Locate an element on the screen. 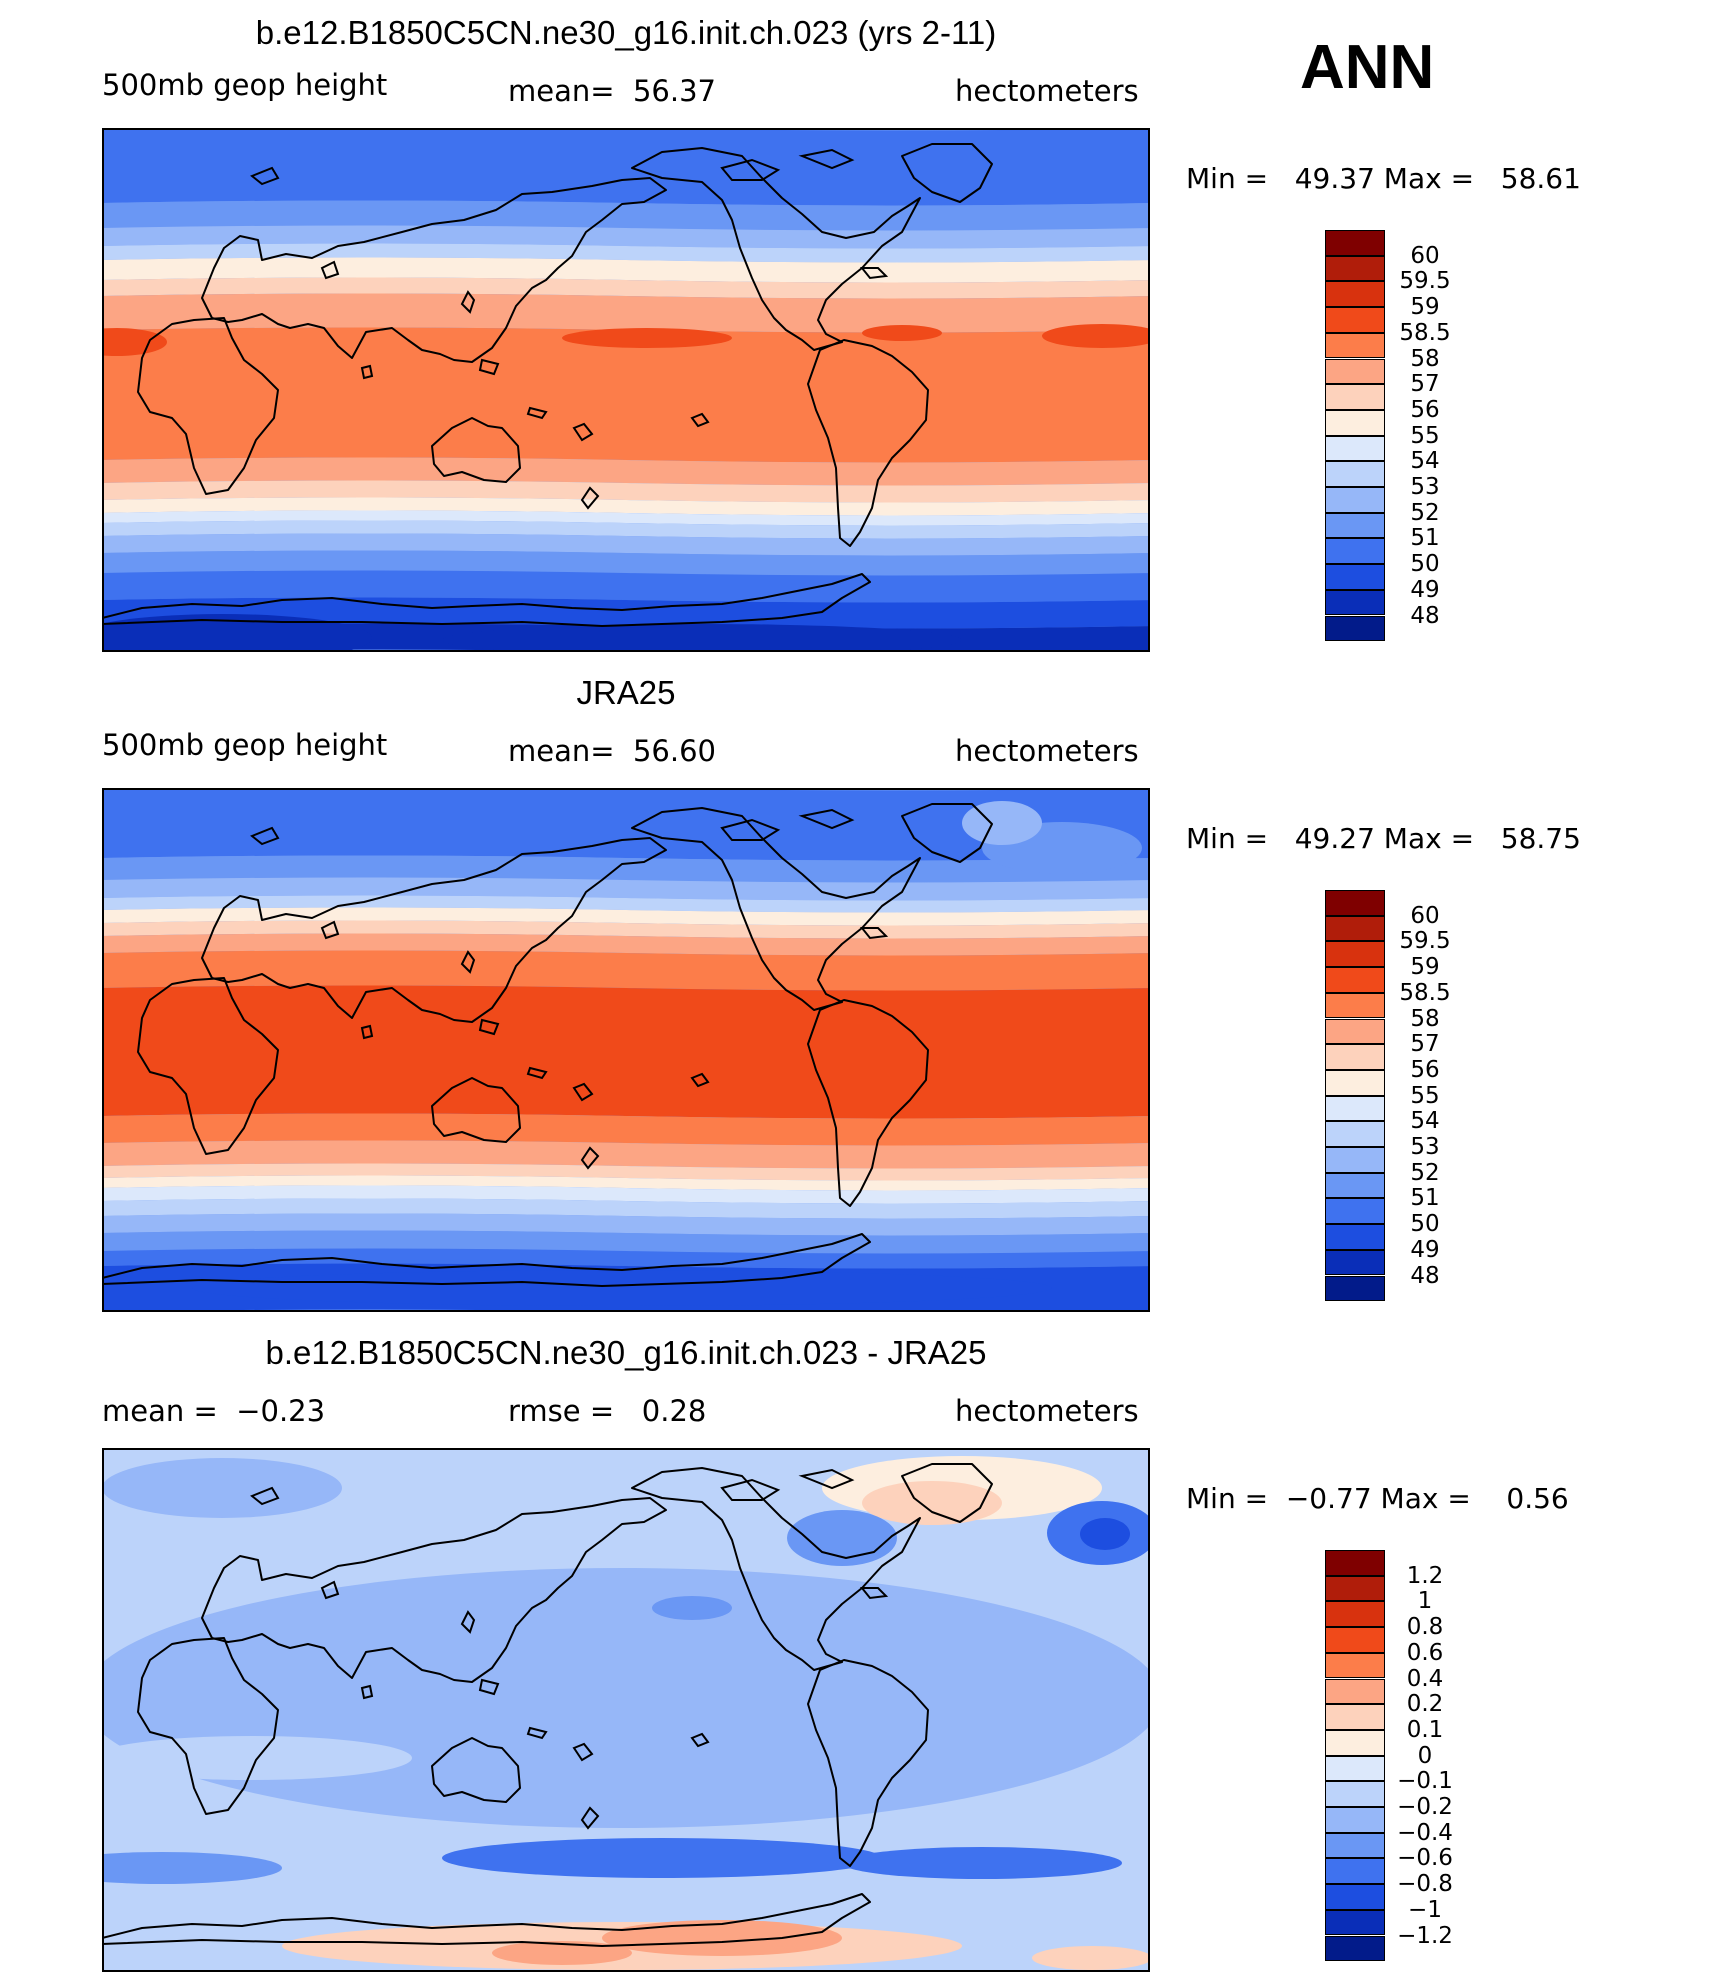 This screenshot has width=1710, height=1986. colorbar-label: 53 is located at coordinates (1425, 487).